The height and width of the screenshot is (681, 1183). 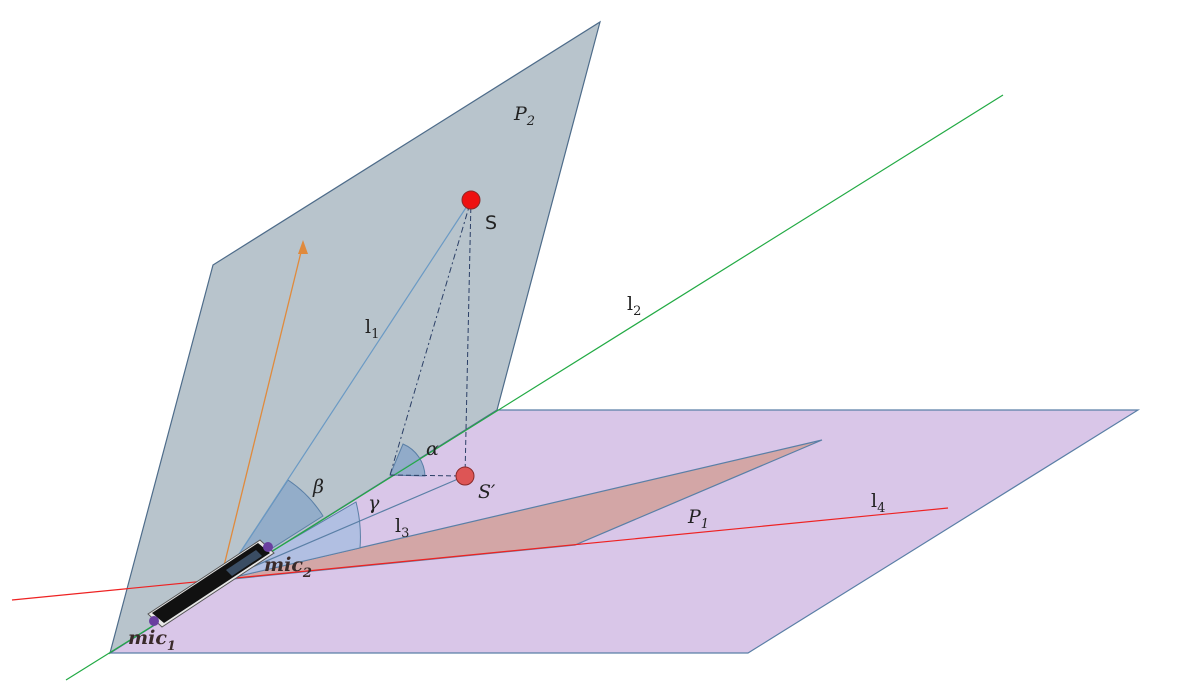 I want to click on line-l3, so click(x=343, y=528).